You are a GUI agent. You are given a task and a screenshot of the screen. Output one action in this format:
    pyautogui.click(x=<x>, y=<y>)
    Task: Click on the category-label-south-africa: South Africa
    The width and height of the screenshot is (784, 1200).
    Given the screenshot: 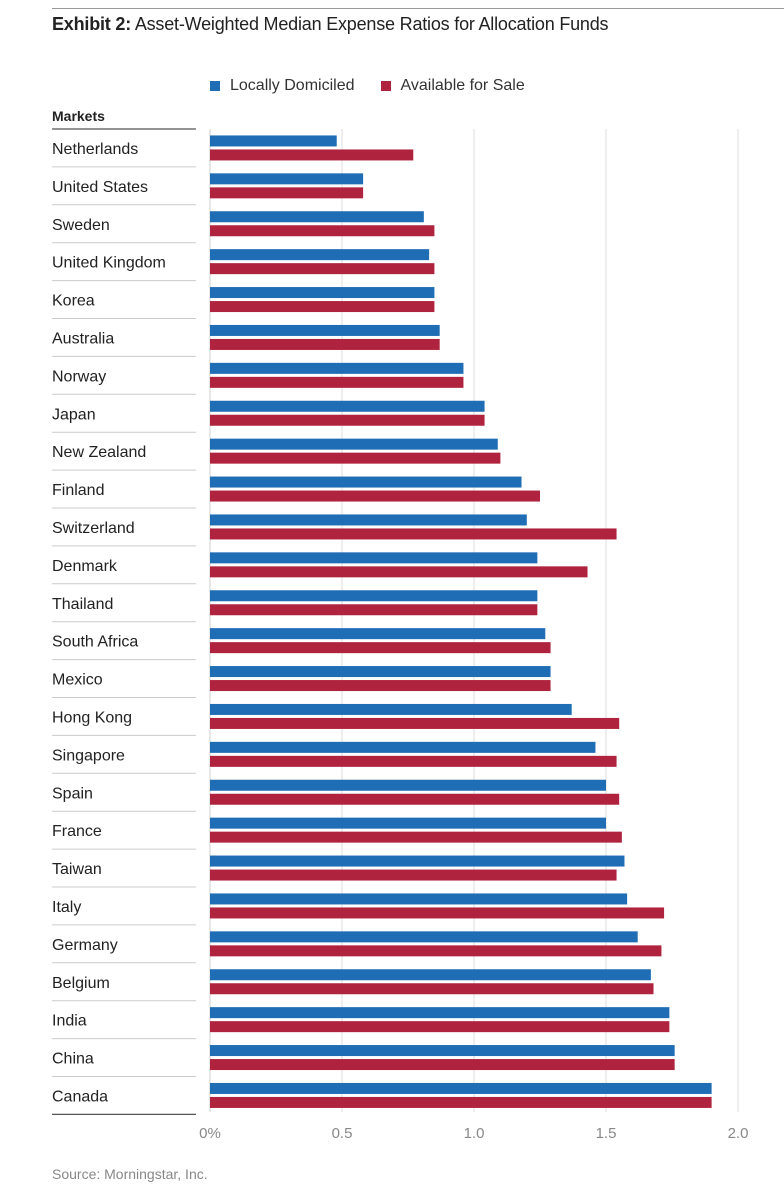 What is the action you would take?
    pyautogui.click(x=95, y=642)
    